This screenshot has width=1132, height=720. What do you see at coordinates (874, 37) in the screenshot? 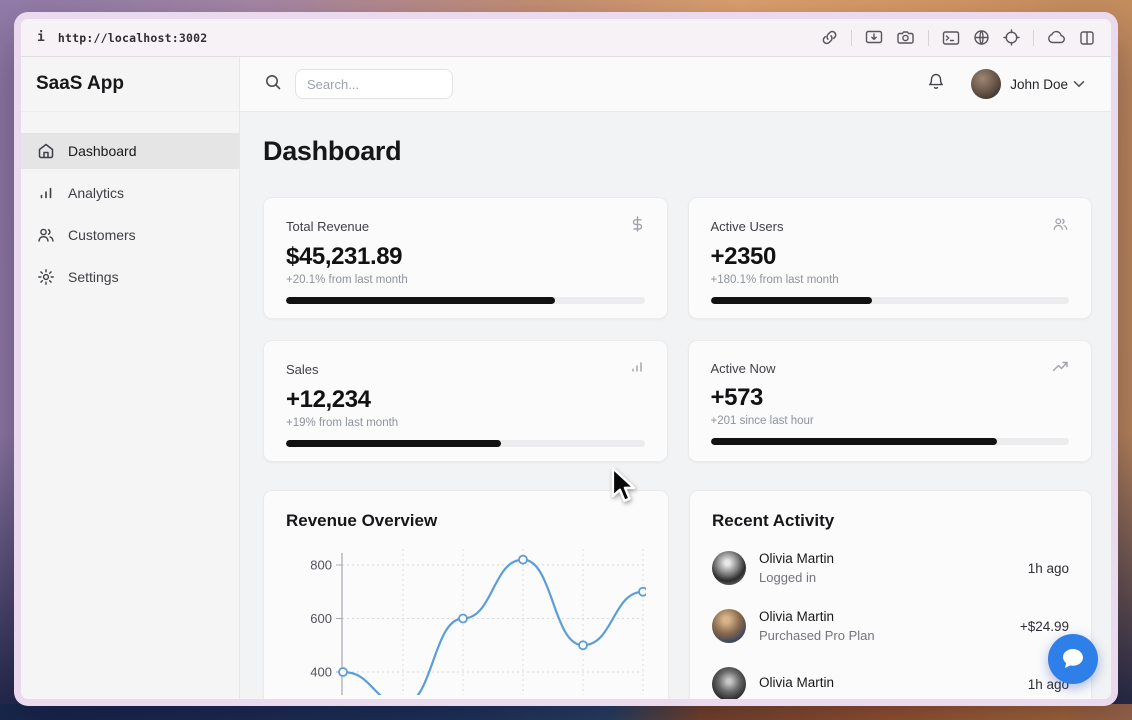
I see `screen-record-icon` at bounding box center [874, 37].